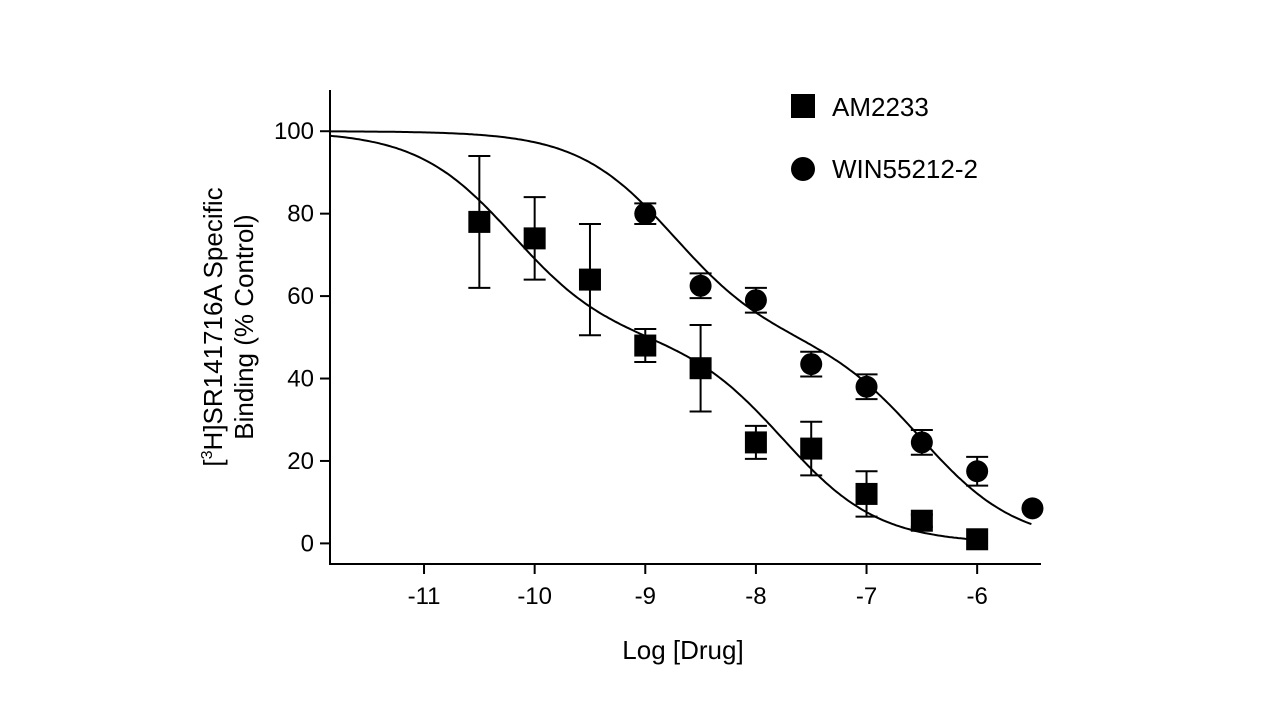 The height and width of the screenshot is (720, 1280). I want to click on y-tick-label: 100, so click(294, 131).